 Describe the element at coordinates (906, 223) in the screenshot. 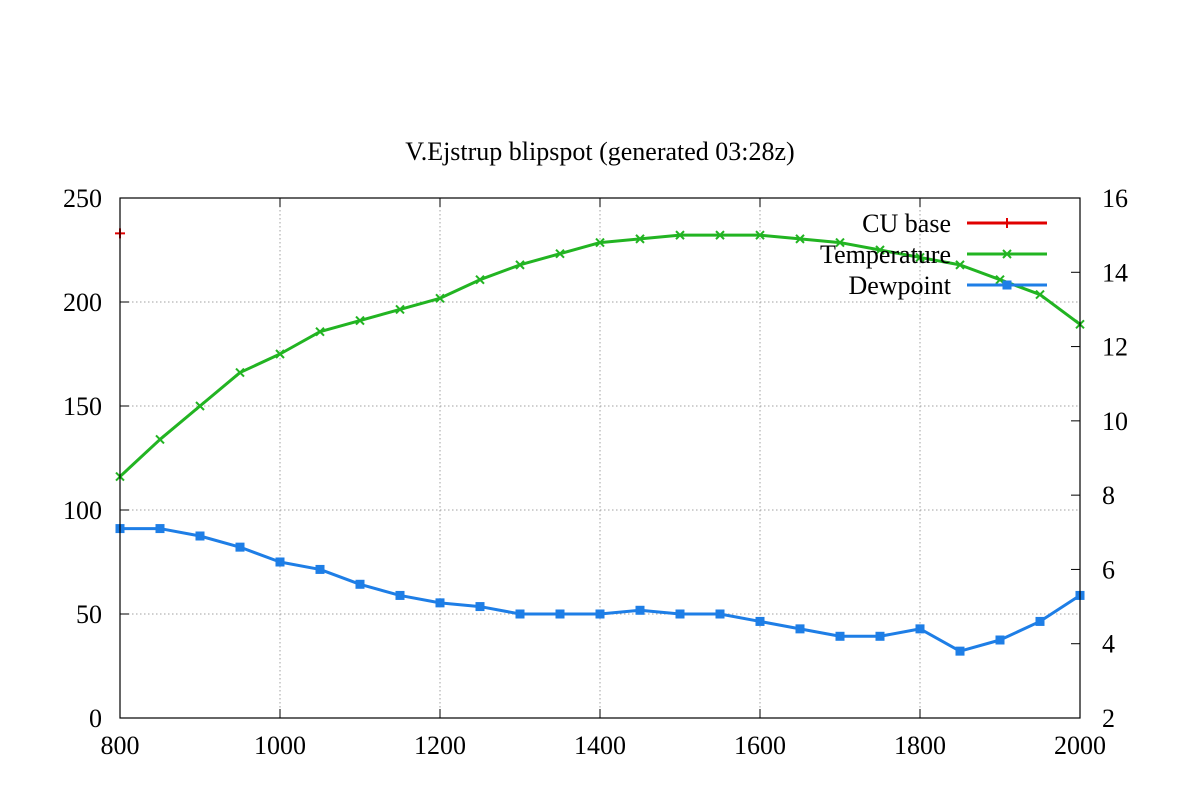

I see `legend-label: CU base` at that location.